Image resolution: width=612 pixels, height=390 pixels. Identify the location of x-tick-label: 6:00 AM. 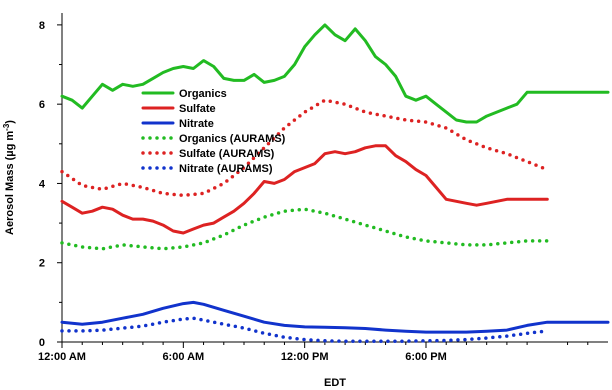
(183, 357).